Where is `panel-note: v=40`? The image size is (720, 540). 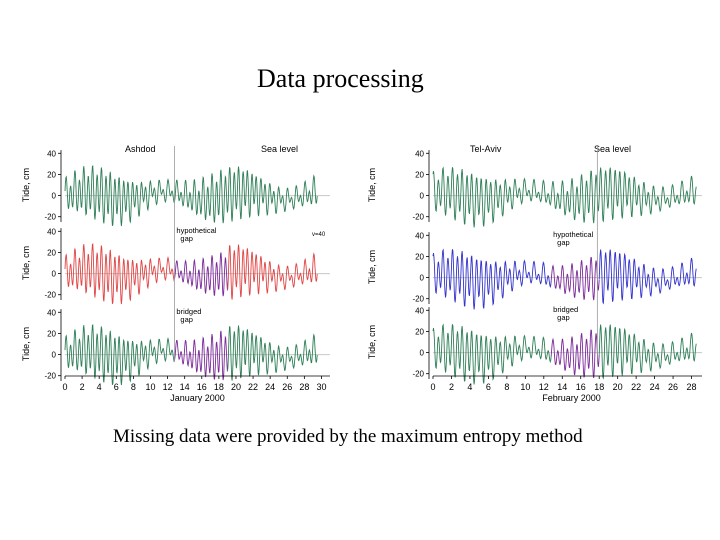
panel-note: v=40 is located at coordinates (319, 235).